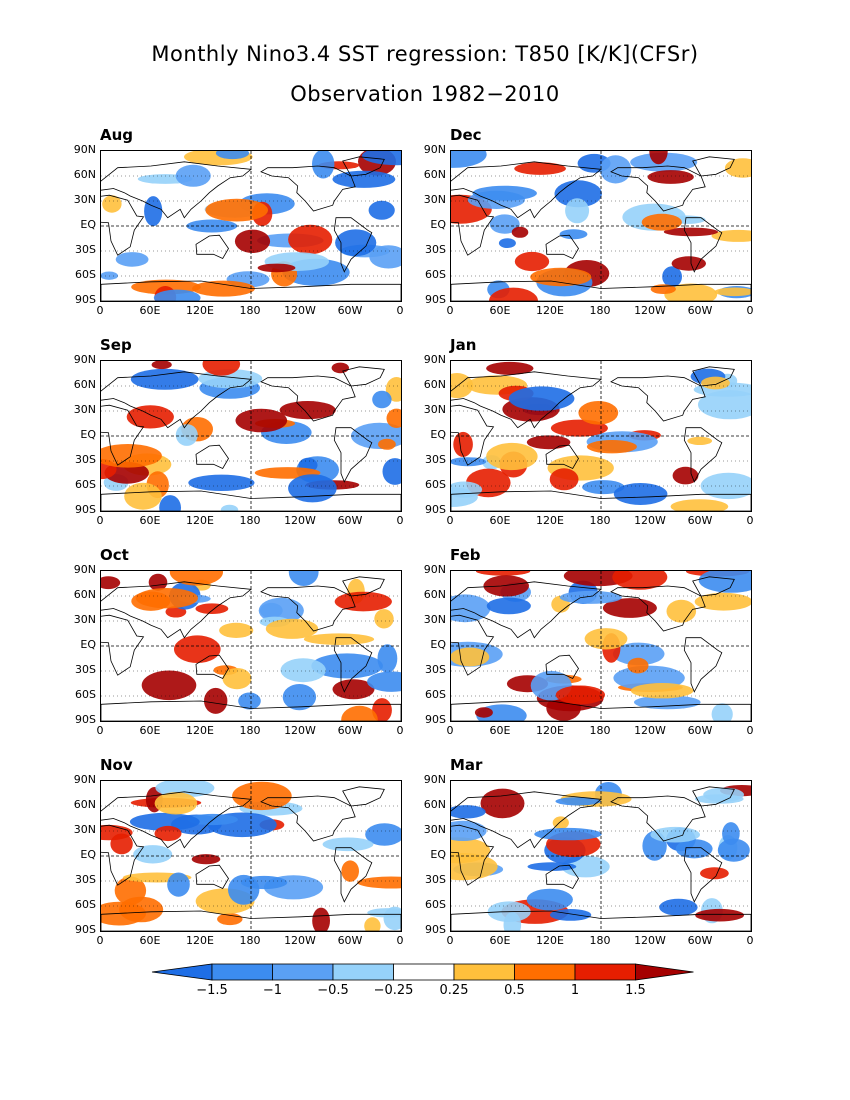 The image size is (850, 1100). I want to click on lat-label: EQ, so click(88, 434).